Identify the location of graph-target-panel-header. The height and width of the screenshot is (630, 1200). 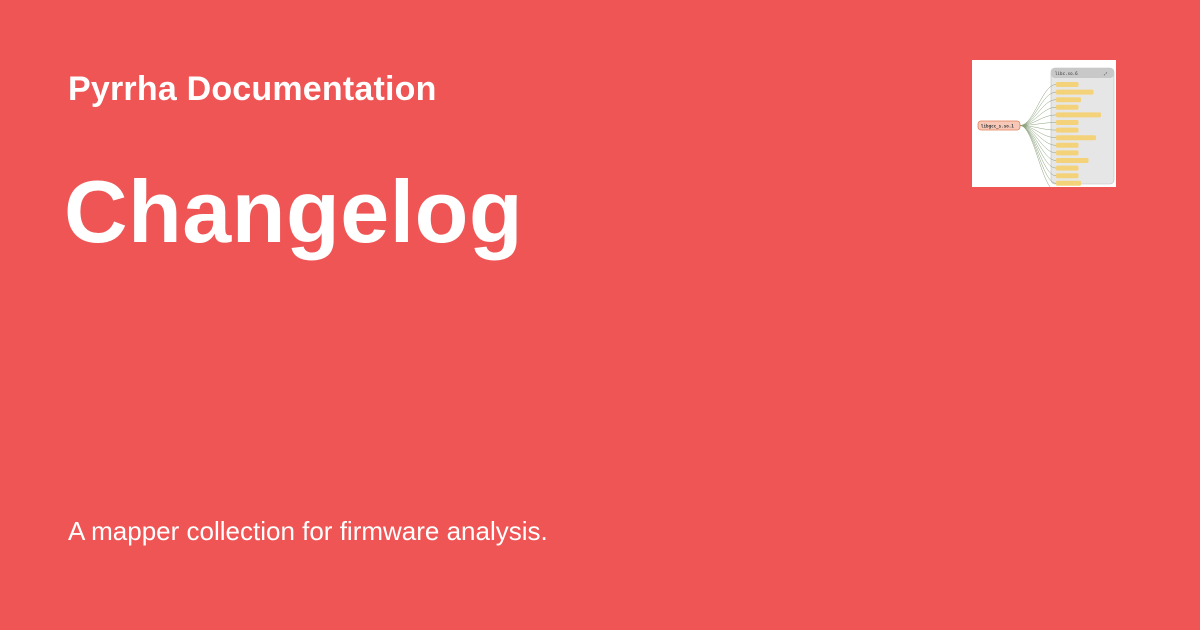
(1082, 73).